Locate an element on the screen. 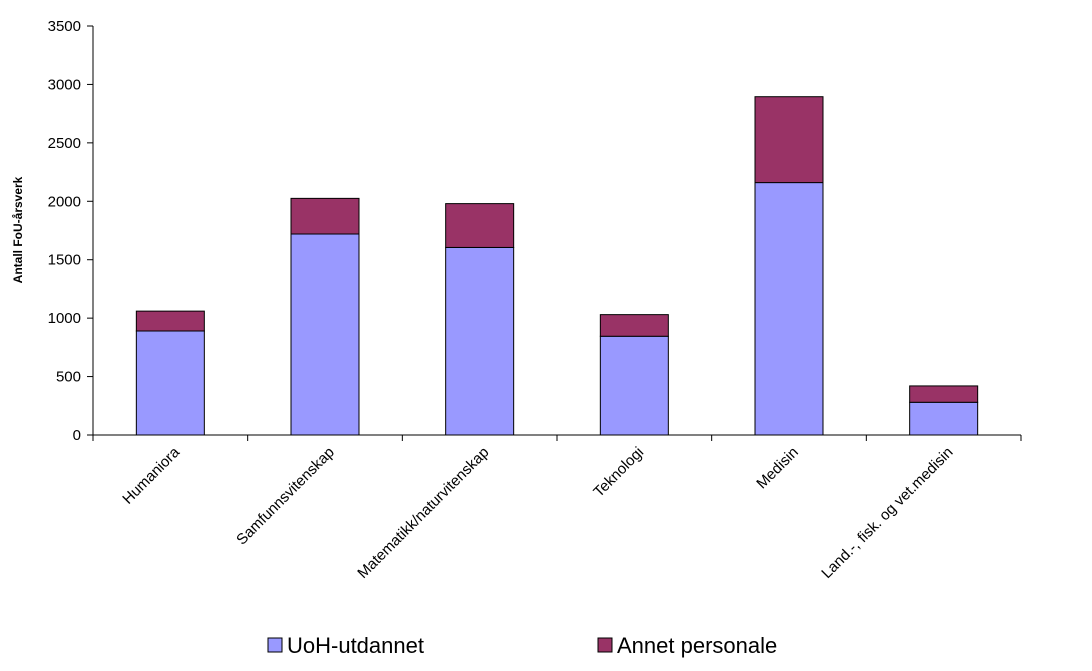 This screenshot has height=671, width=1092. y-axis: 0 500 1000 1500 2000 2500 3000 3500 is located at coordinates (71, 231).